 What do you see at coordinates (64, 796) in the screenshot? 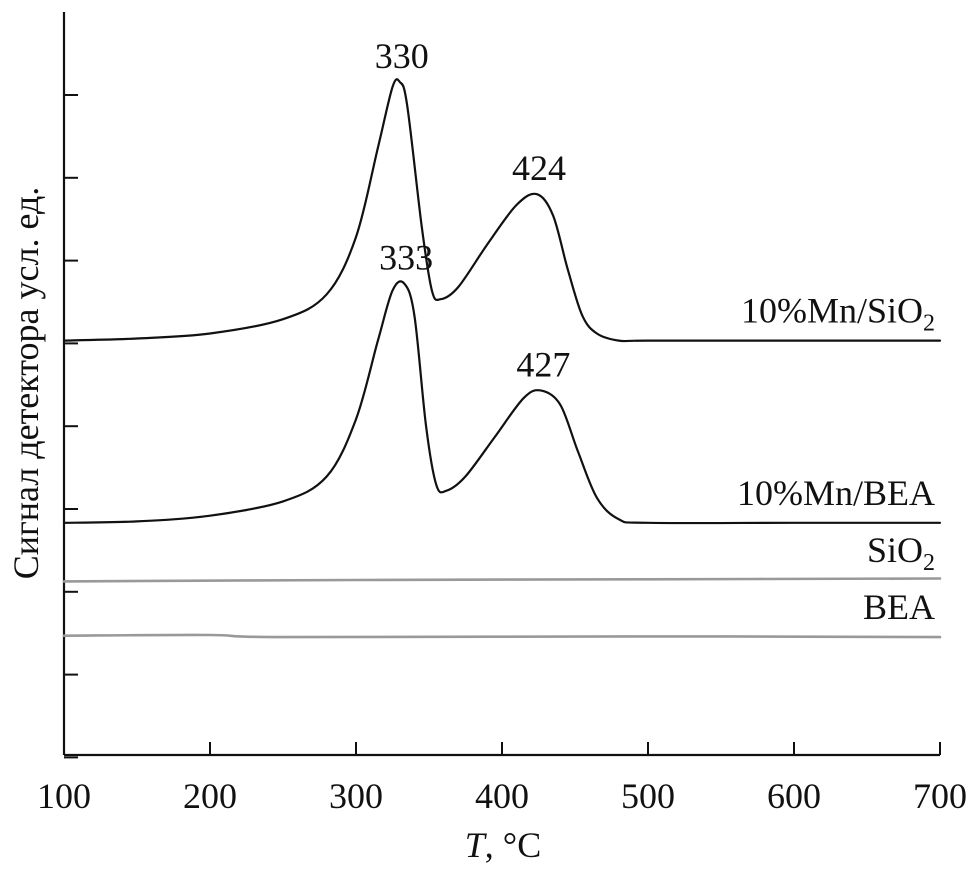
I see `x-tick-label: 100` at bounding box center [64, 796].